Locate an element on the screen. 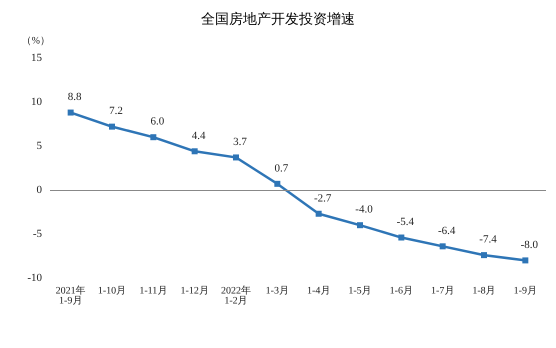 This screenshot has width=556, height=348. text: 6.0 is located at coordinates (157, 122).